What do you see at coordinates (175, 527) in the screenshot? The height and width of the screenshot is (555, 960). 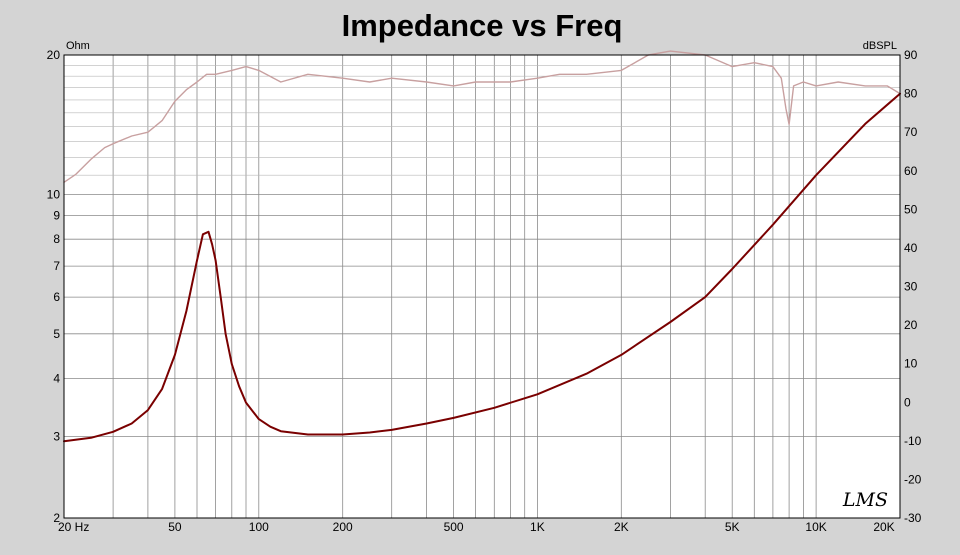 I see `x-tick-label: 50` at bounding box center [175, 527].